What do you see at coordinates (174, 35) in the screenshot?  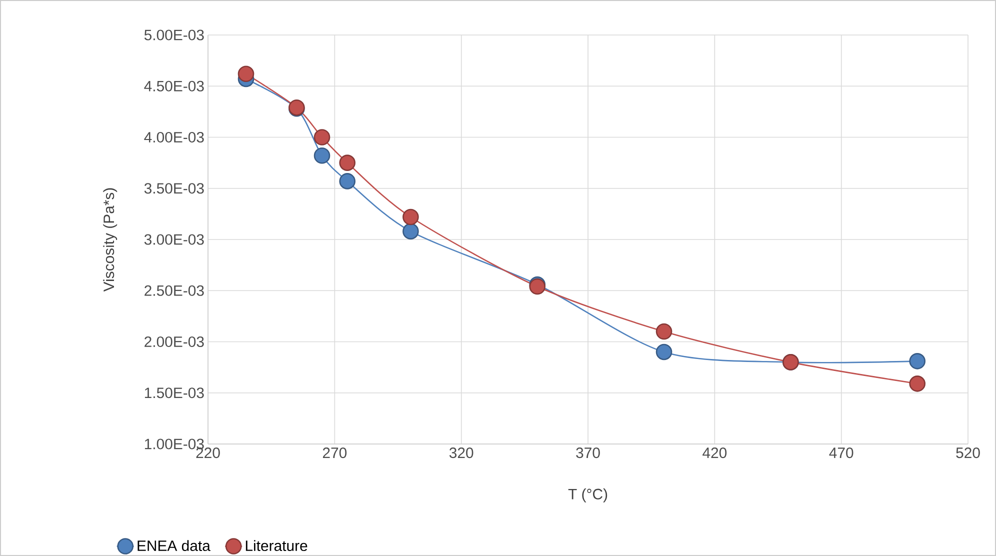 I see `y-tick-label: 5.00E-03` at bounding box center [174, 35].